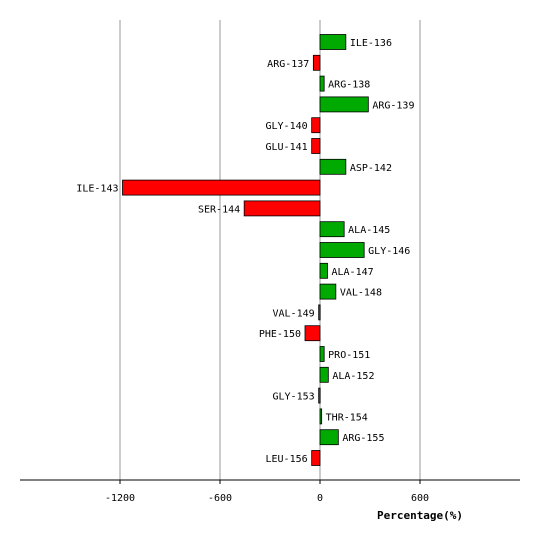 Image resolution: width=540 pixels, height=540 pixels. What do you see at coordinates (287, 459) in the screenshot?
I see `bar-label: LEU-156` at bounding box center [287, 459].